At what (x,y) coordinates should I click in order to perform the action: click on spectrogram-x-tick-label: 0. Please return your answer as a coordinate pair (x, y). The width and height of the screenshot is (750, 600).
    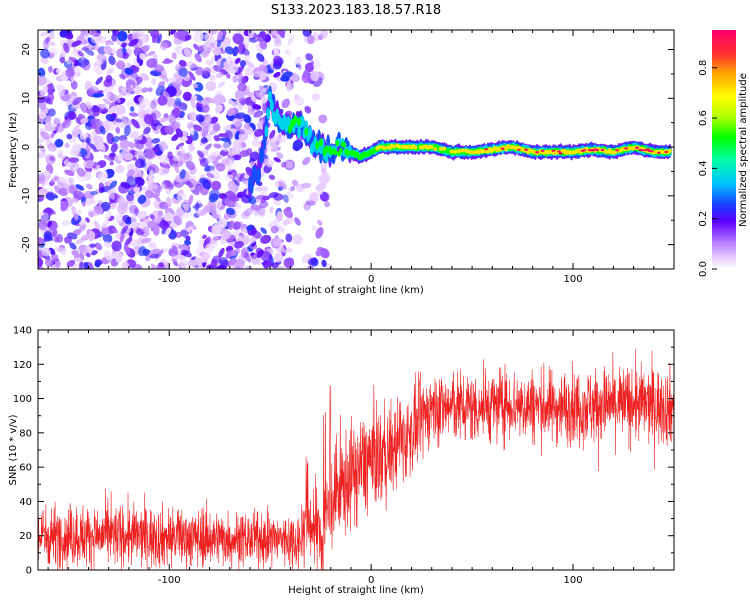
    Looking at the image, I should click on (371, 279).